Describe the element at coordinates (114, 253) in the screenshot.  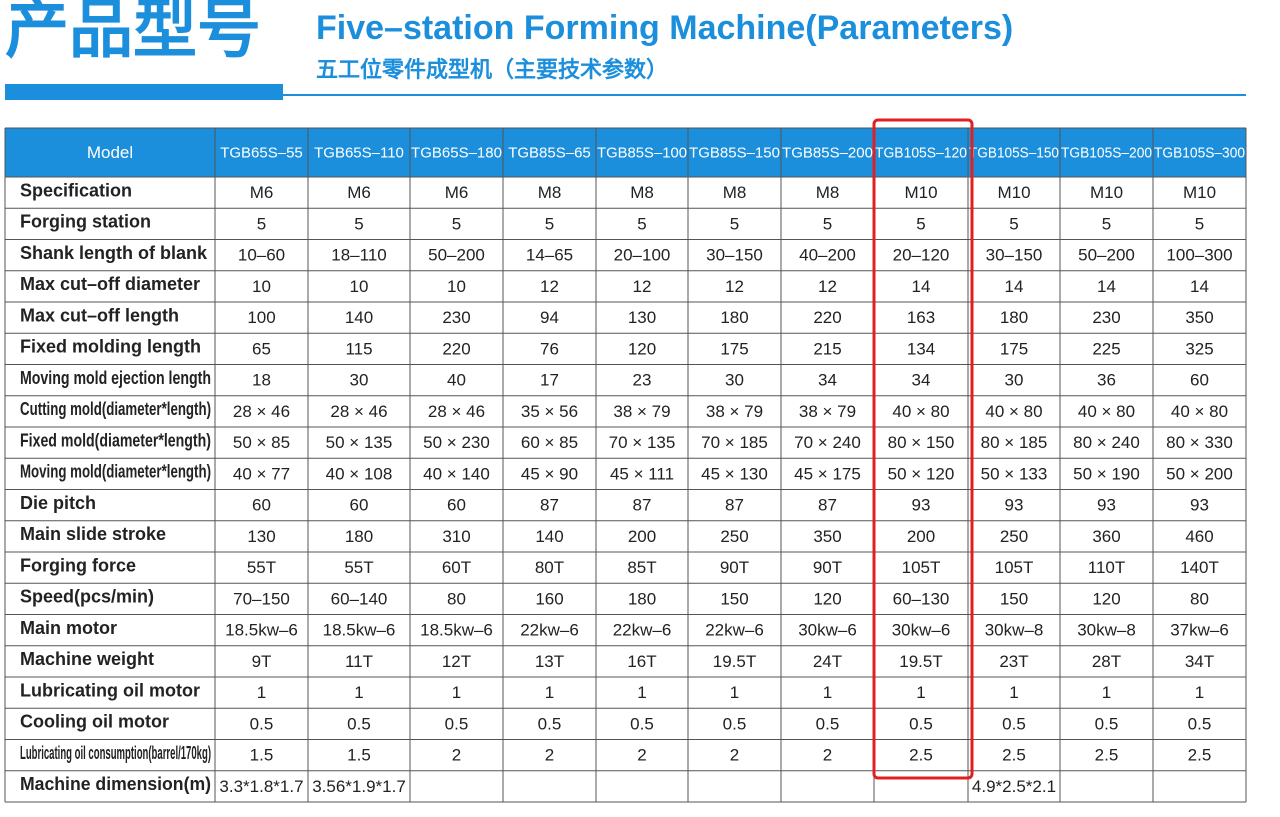
I see `row-label: Shank length of blank` at that location.